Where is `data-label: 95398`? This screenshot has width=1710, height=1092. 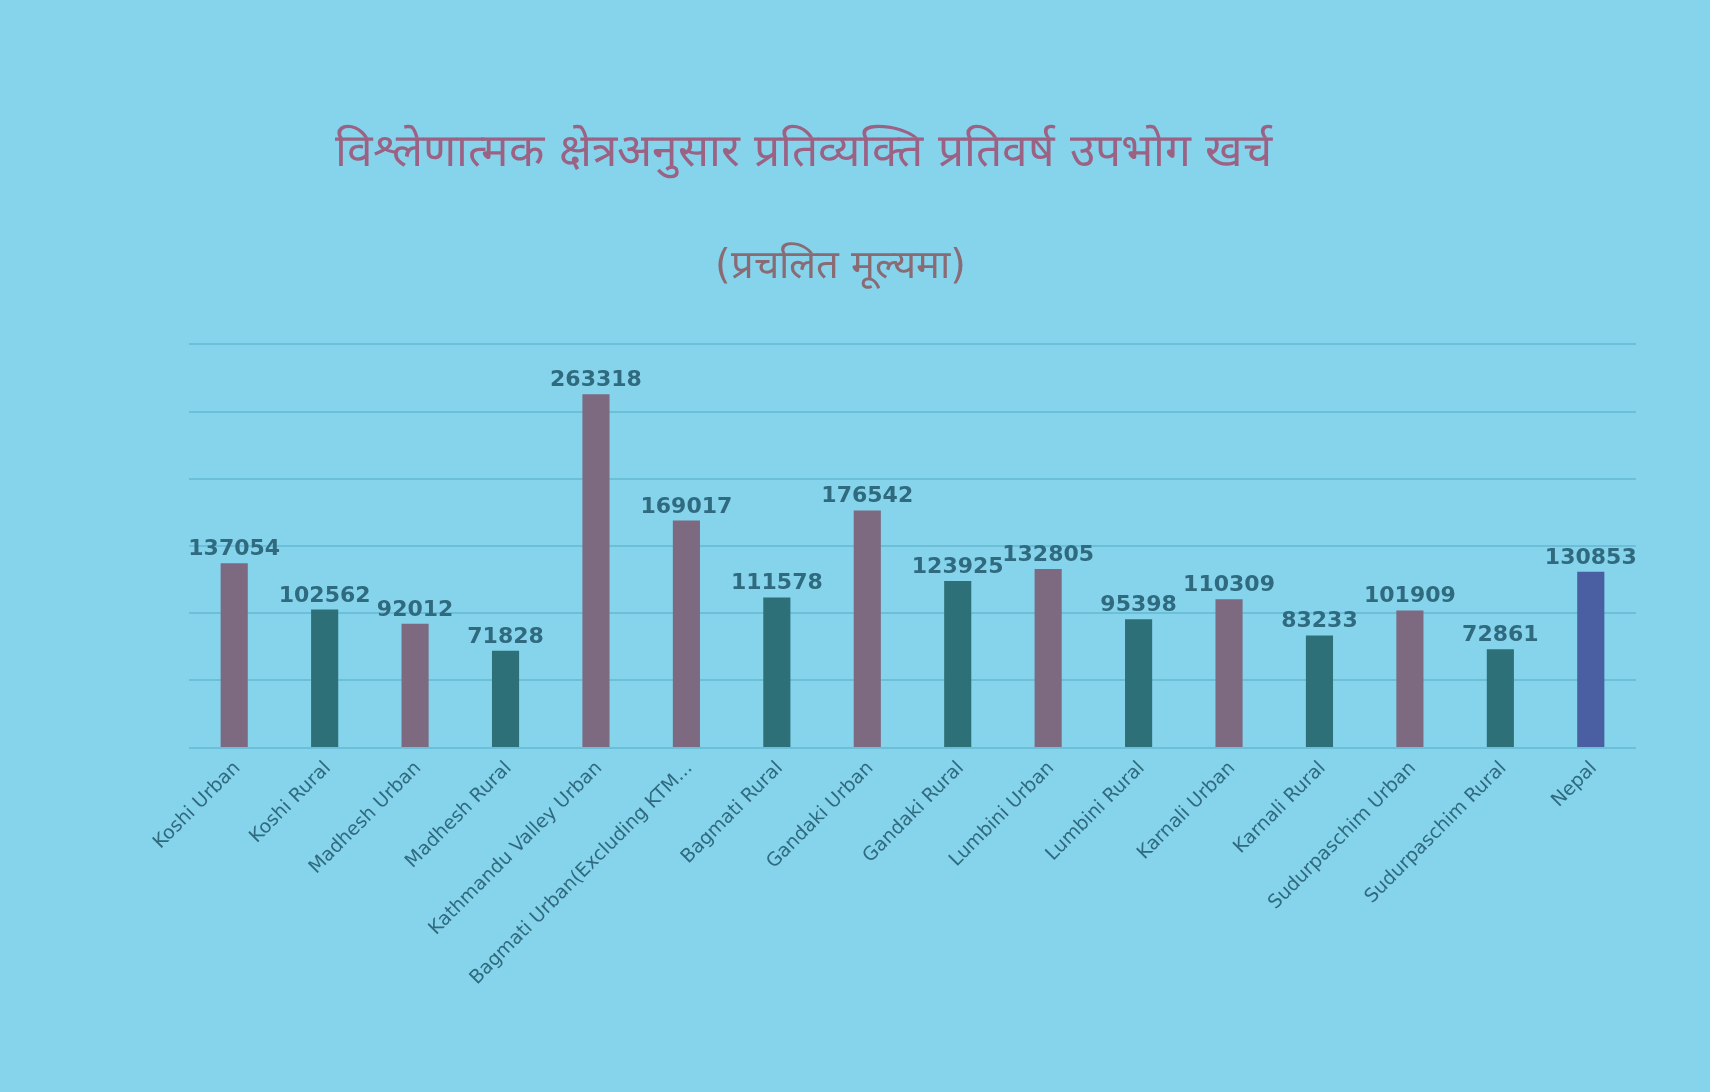 data-label: 95398 is located at coordinates (1138, 604).